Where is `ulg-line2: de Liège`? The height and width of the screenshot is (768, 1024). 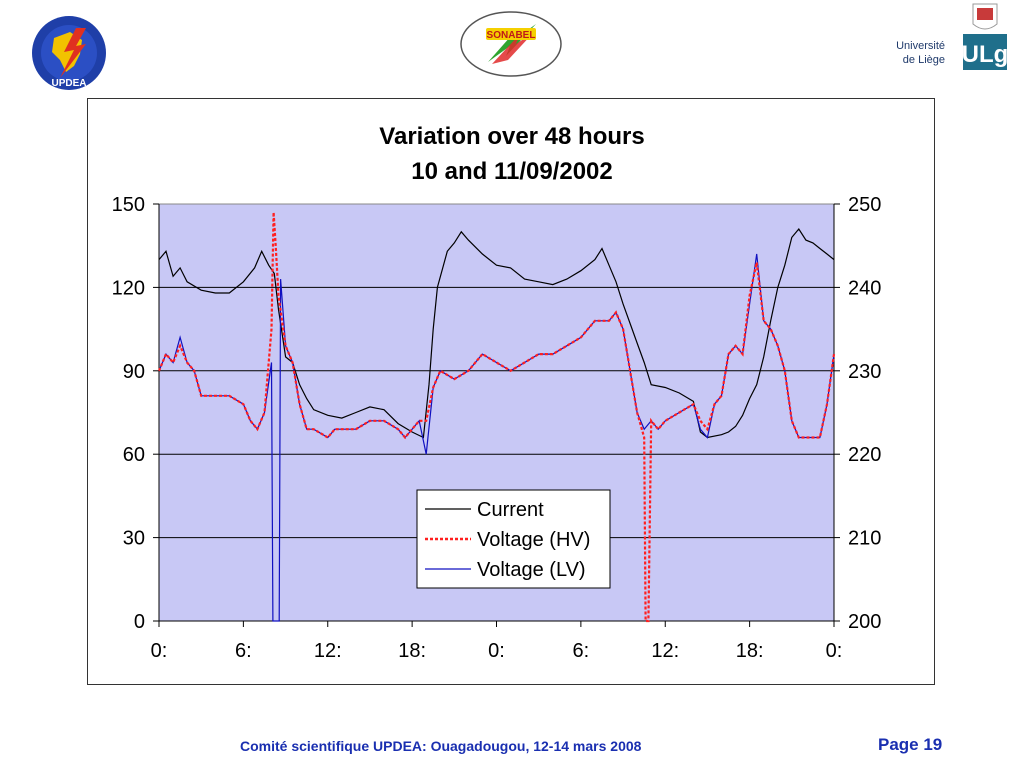
ulg-line2: de Liège is located at coordinates (923, 60).